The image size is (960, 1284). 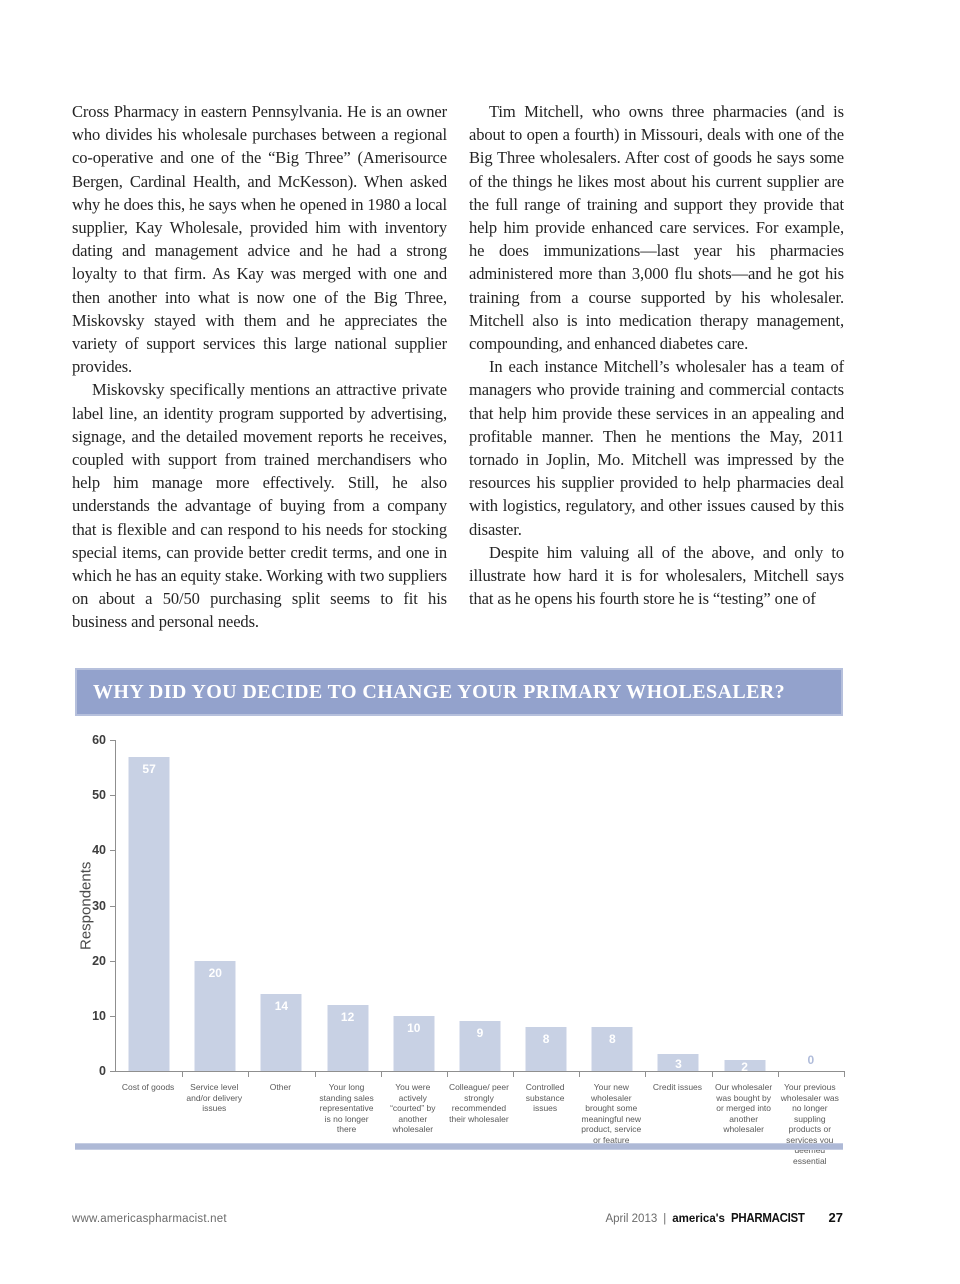 I want to click on category-label: Credit issues, so click(x=677, y=1087).